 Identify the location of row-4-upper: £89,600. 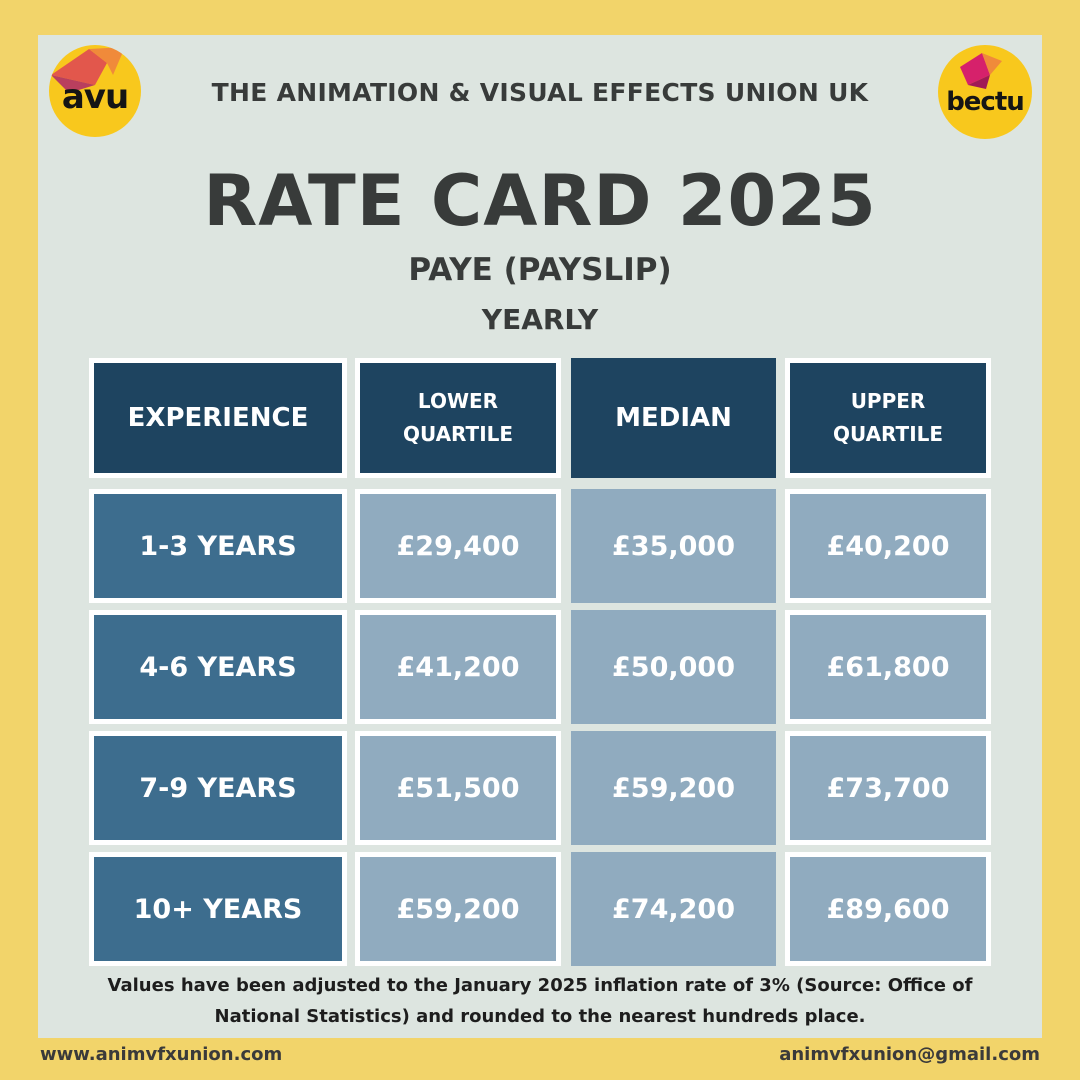
(888, 909).